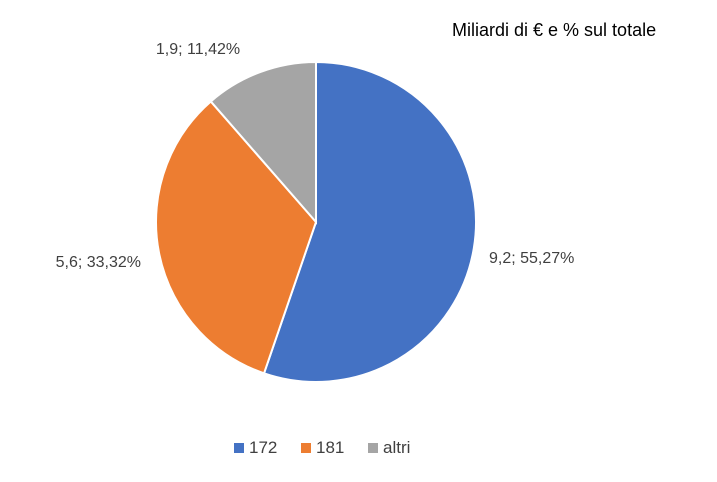  What do you see at coordinates (531, 258) in the screenshot?
I see `data-label-172: 9,2; 55,27%` at bounding box center [531, 258].